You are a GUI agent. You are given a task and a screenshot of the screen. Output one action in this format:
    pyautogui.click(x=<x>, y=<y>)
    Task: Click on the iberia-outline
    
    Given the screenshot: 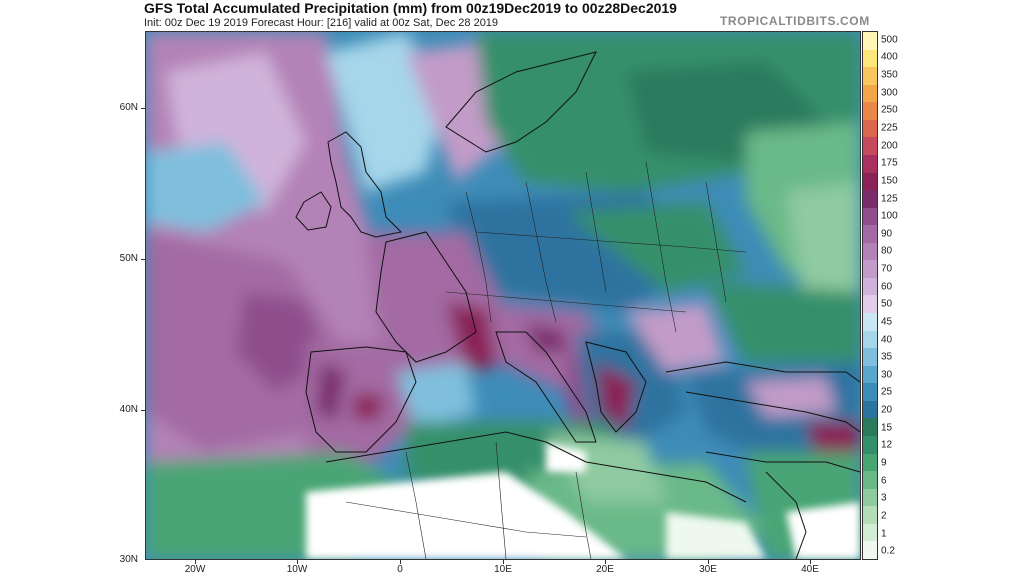 What is the action you would take?
    pyautogui.click(x=361, y=399)
    